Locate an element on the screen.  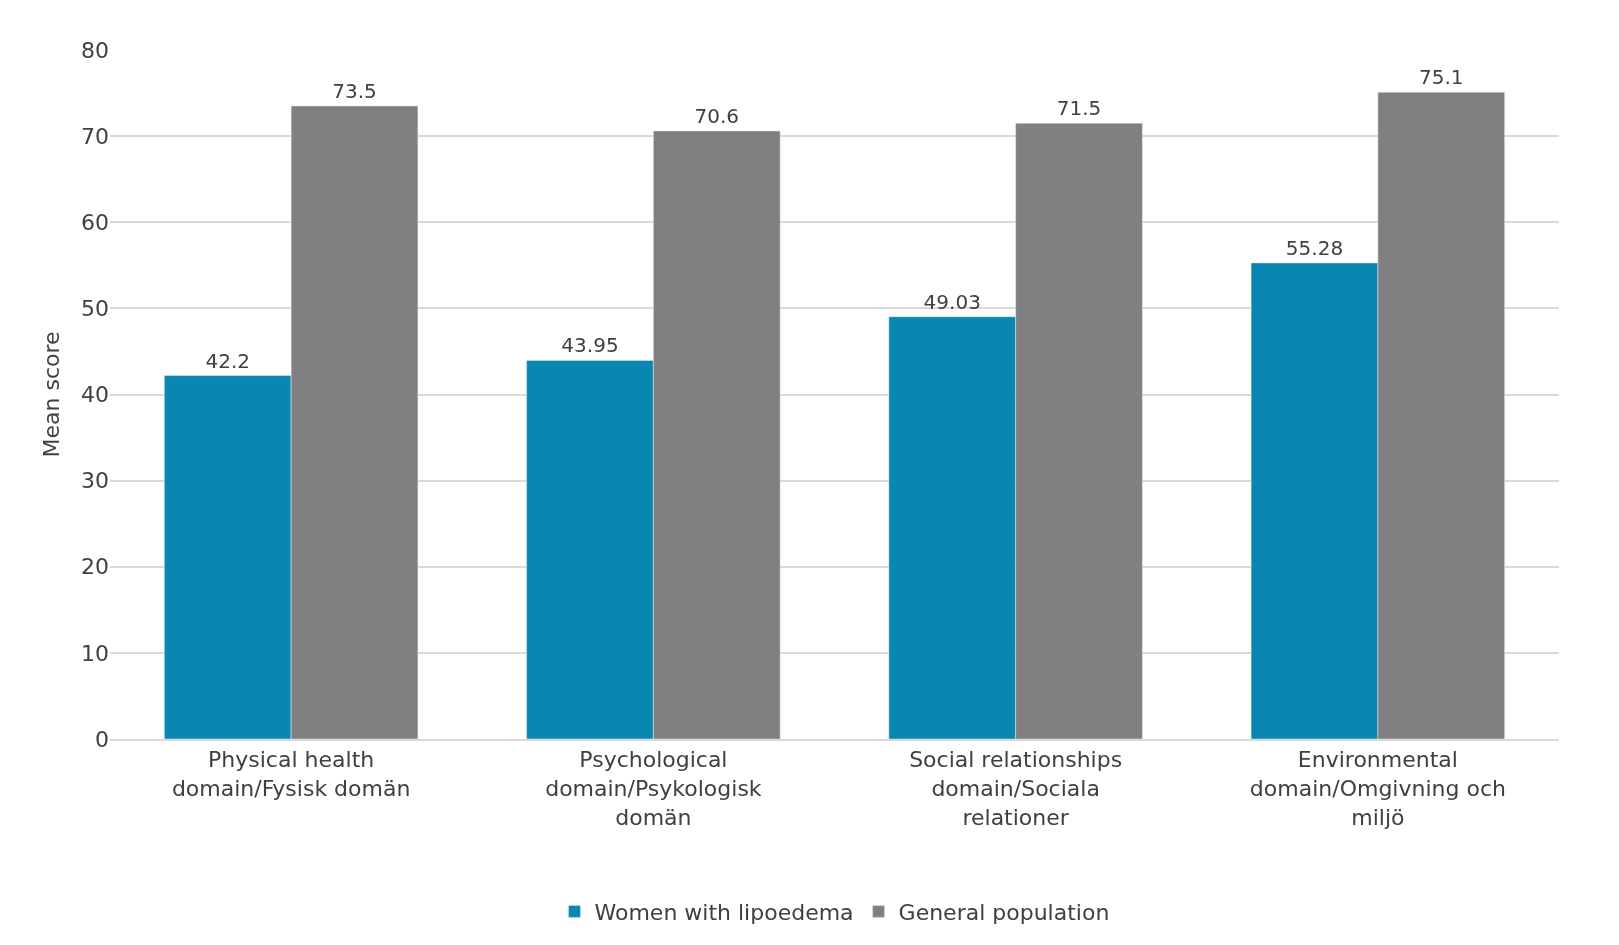
data-label: 71.5 is located at coordinates (1079, 108).